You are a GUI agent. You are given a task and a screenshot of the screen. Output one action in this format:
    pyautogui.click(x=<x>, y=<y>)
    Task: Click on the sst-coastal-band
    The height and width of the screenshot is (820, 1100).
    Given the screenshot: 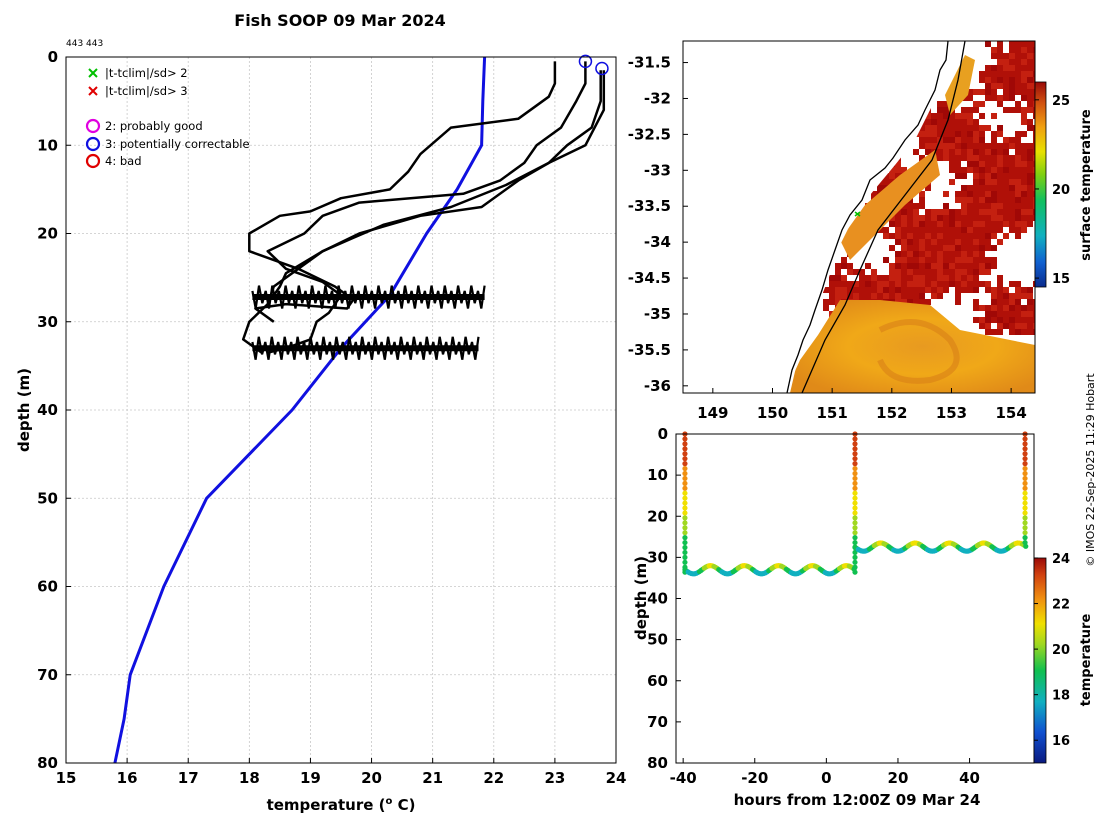 What is the action you would take?
    pyautogui.click(x=890, y=205)
    